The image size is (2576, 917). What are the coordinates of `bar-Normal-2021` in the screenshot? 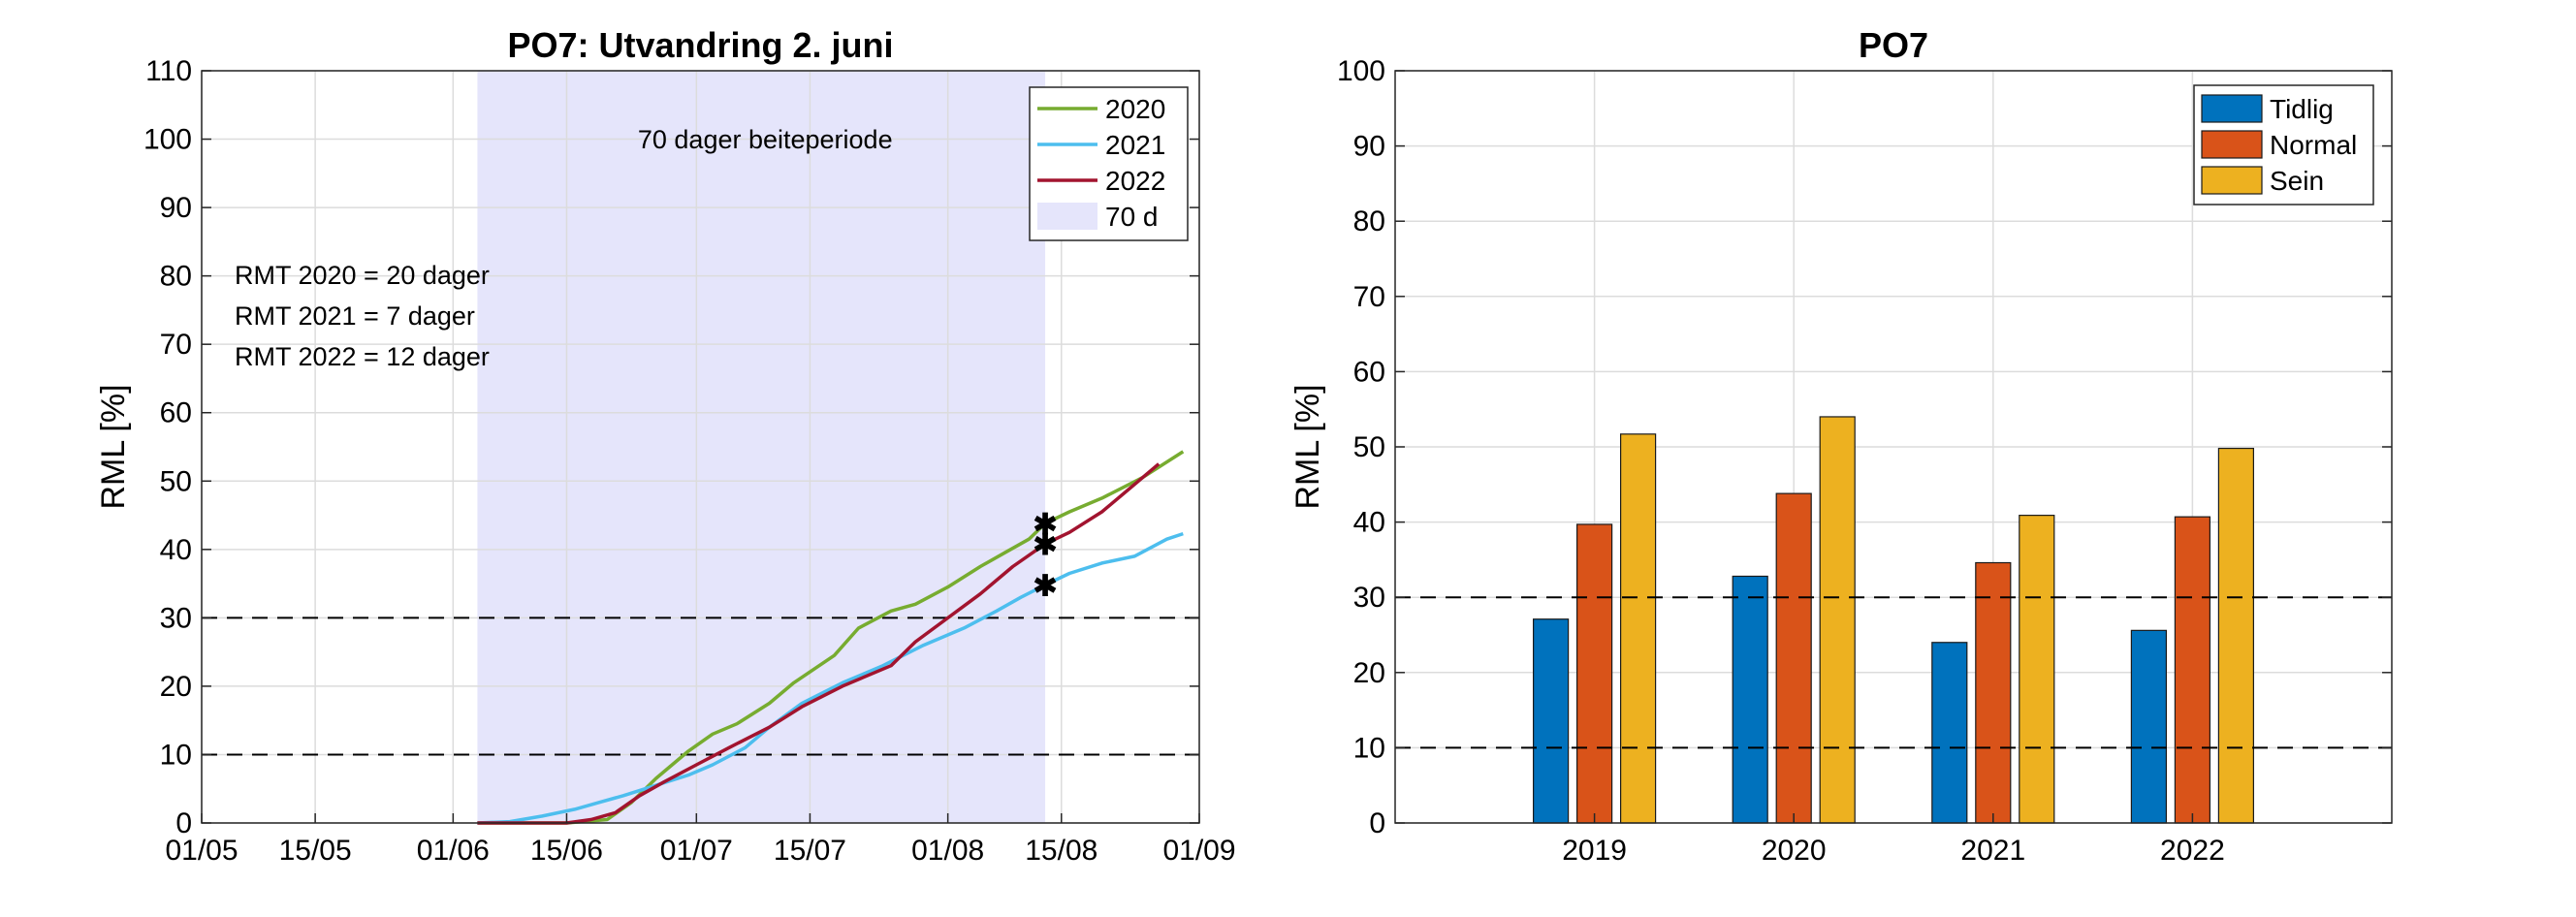 It's located at (1993, 692).